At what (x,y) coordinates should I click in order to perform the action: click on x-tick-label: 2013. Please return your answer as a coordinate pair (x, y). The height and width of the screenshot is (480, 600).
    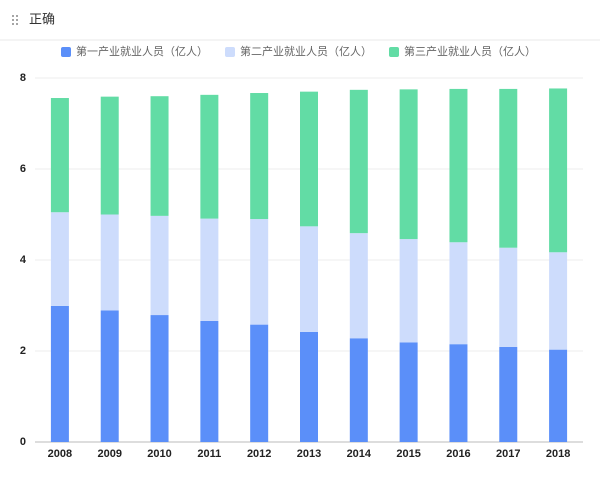
    Looking at the image, I should click on (309, 454).